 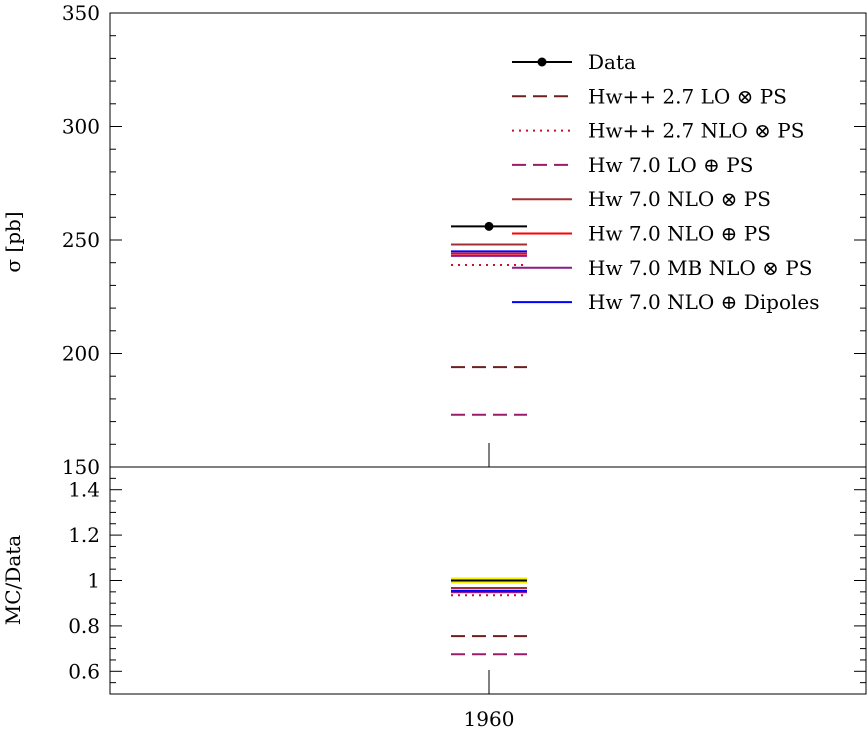 What do you see at coordinates (13, 241) in the screenshot?
I see `main-y-axis-label: σ [pb]` at bounding box center [13, 241].